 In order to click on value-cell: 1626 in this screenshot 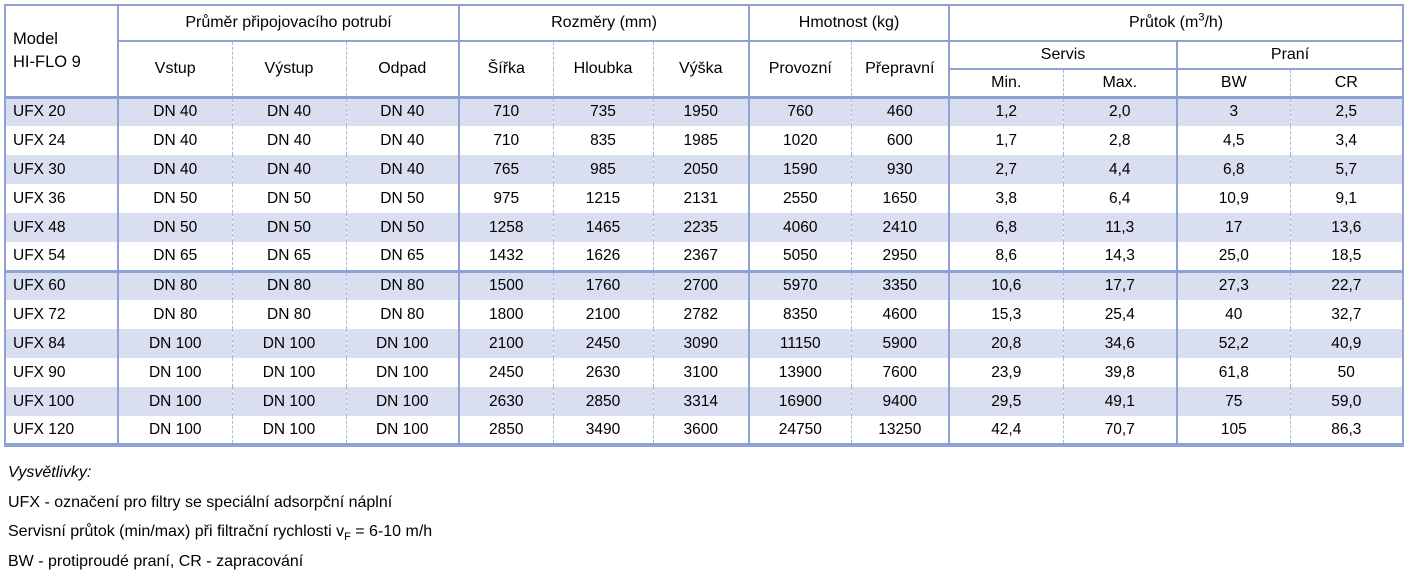, I will do `click(603, 256)`.